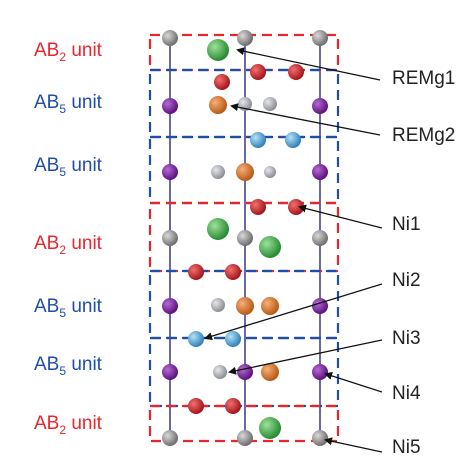  Describe the element at coordinates (406, 224) in the screenshot. I see `site-label-ni1: Ni1` at that location.